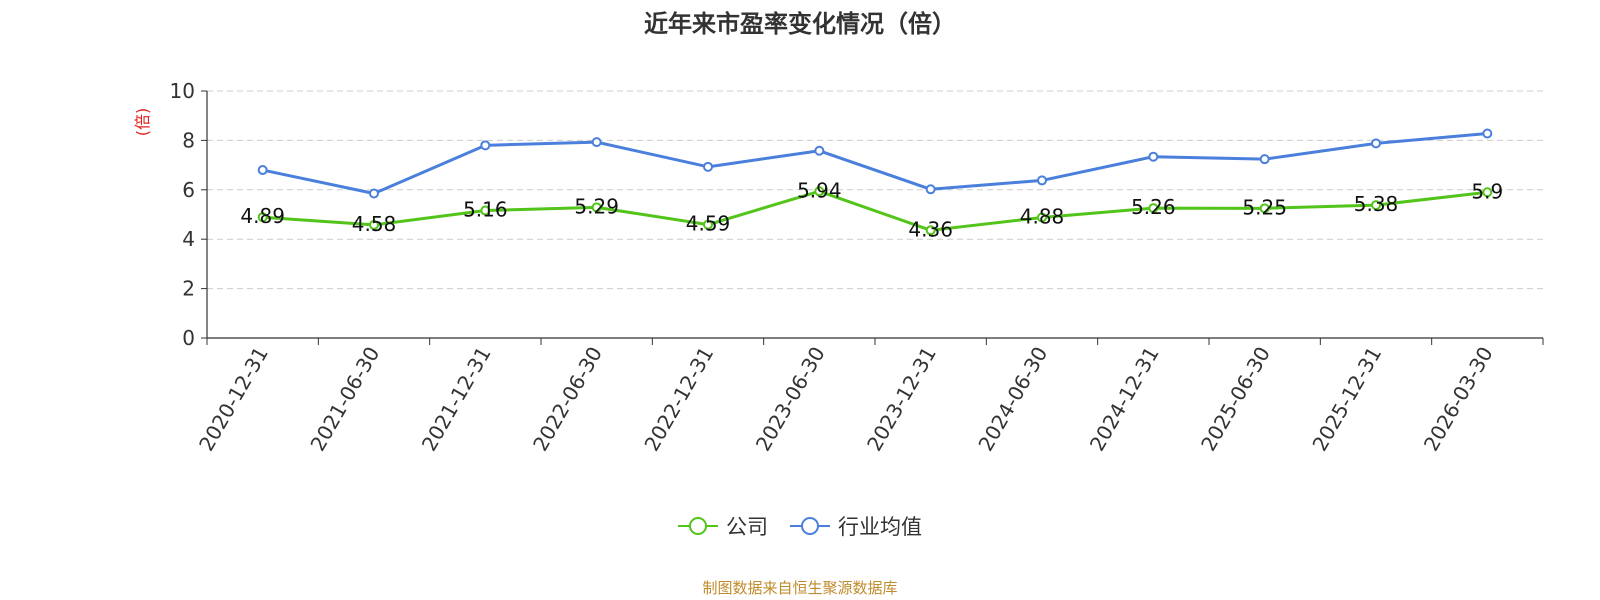 This screenshot has width=1600, height=600. I want to click on y-tick-label: 6, so click(188, 190).